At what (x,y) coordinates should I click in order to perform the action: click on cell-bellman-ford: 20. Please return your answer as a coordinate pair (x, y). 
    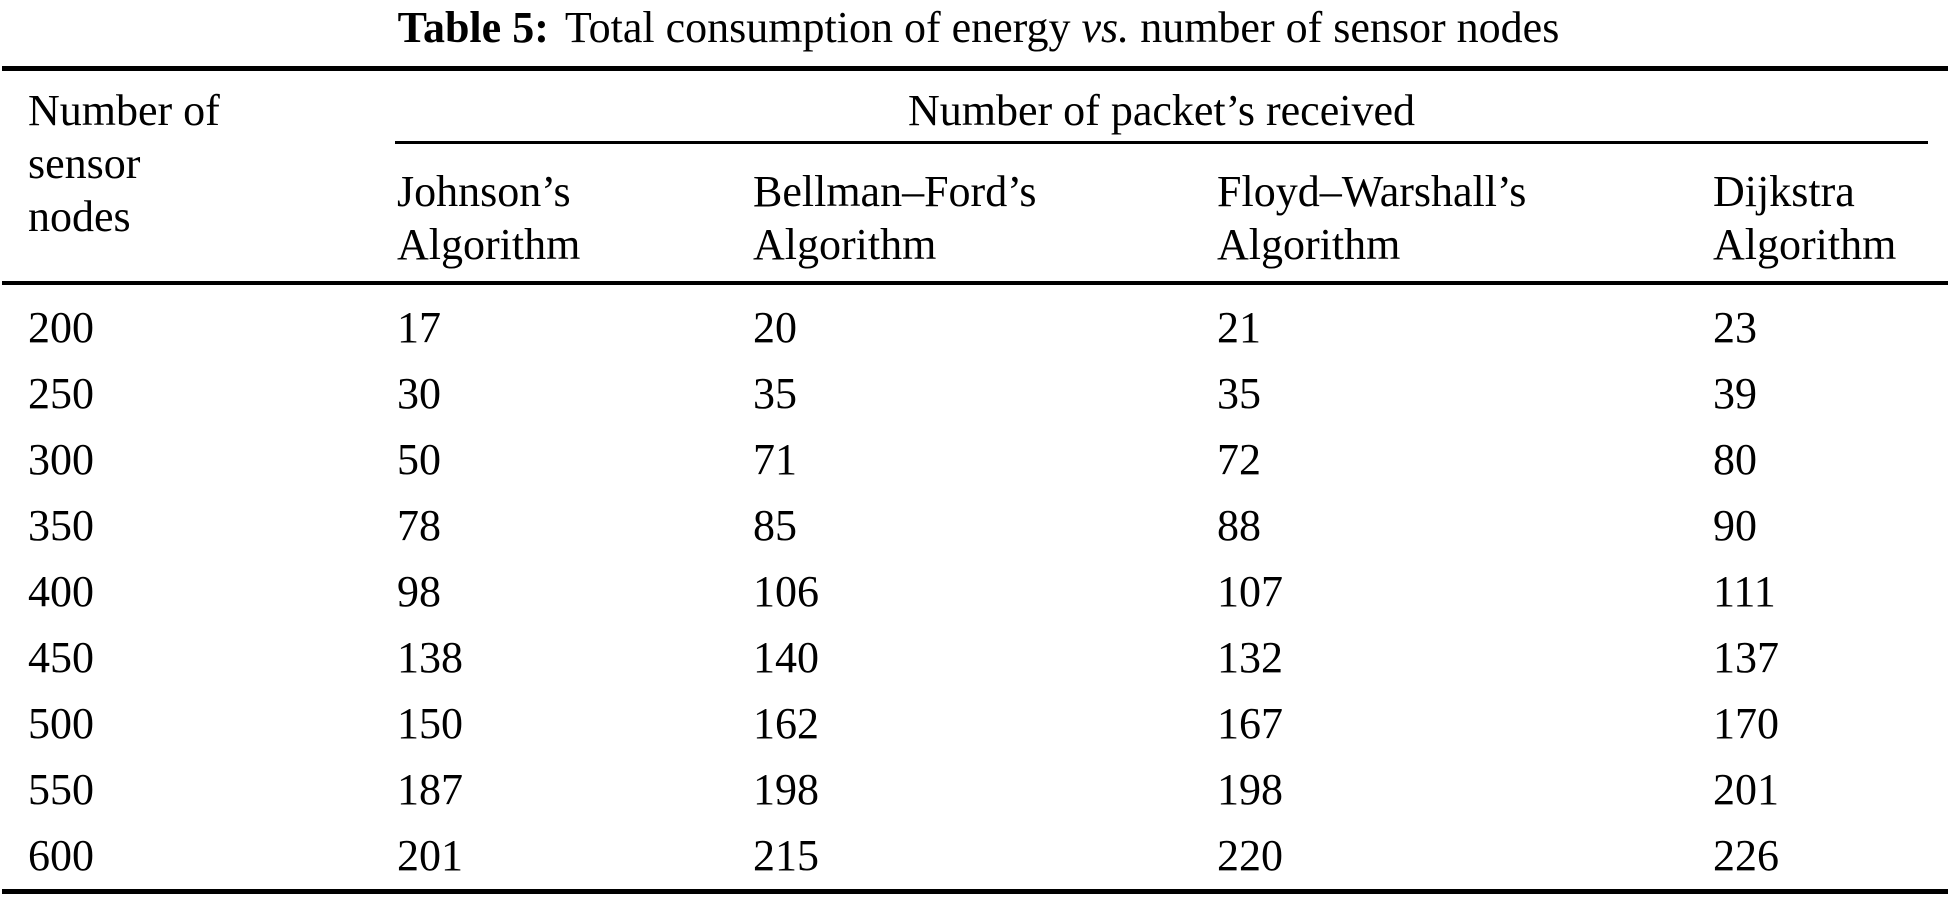
    Looking at the image, I should click on (775, 327).